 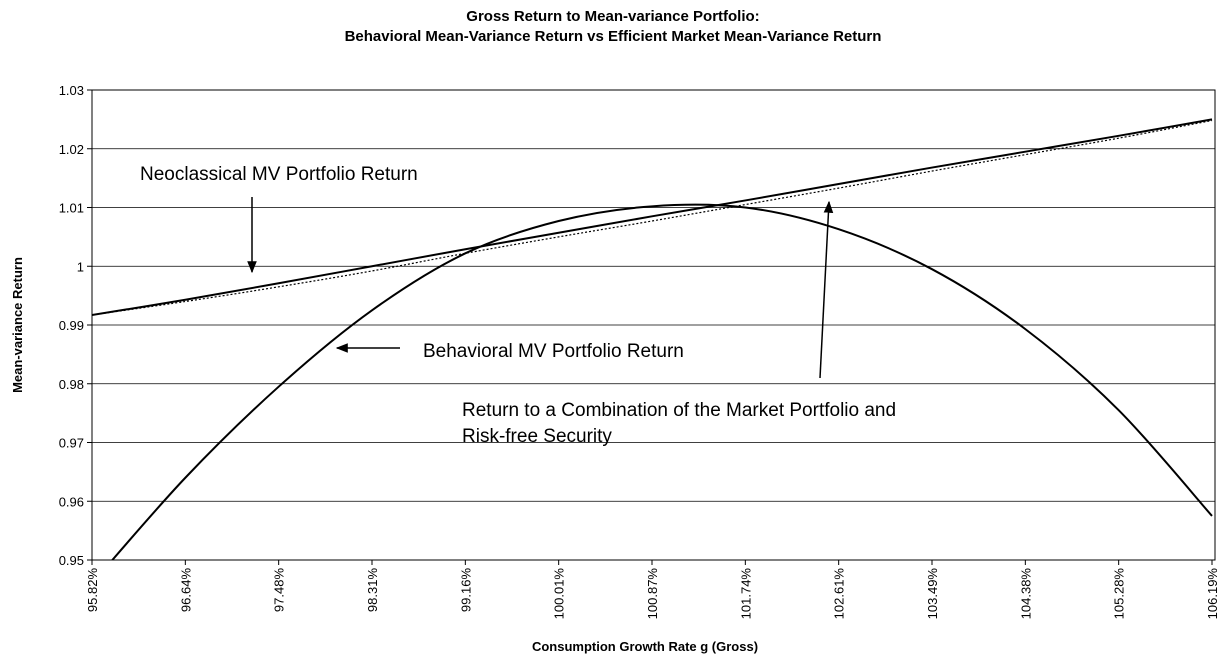 What do you see at coordinates (553, 351) in the screenshot?
I see `annotation: Behavioral MV Portfolio Return` at bounding box center [553, 351].